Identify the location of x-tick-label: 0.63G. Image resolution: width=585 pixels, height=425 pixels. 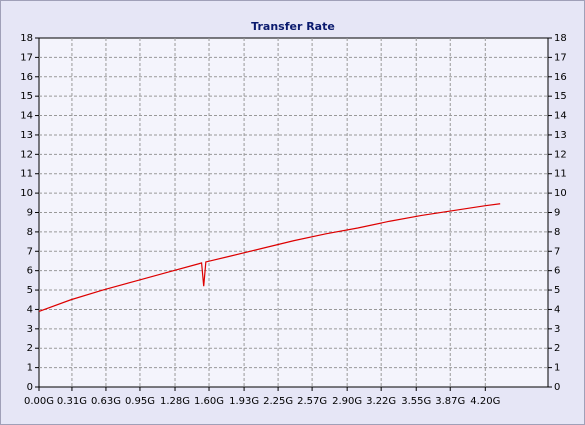
(106, 401).